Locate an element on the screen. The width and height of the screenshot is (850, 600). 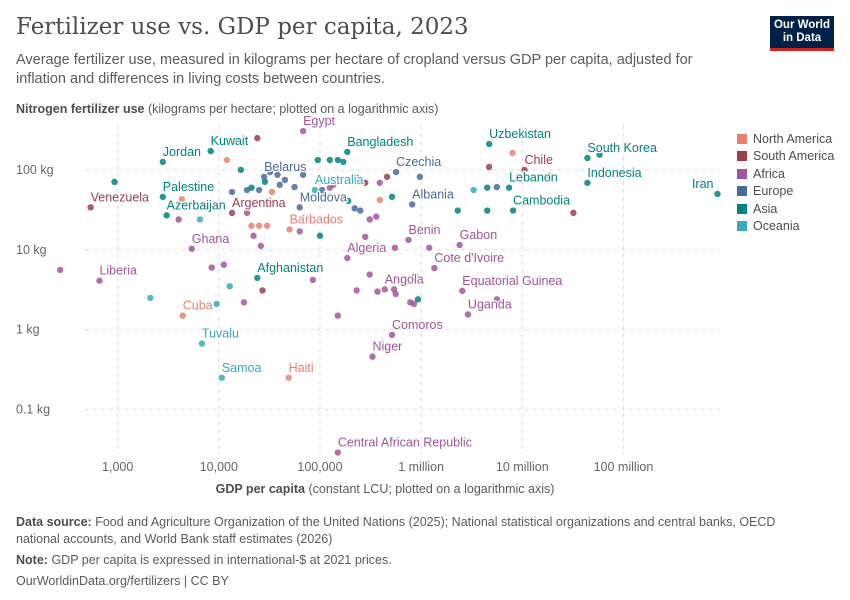
legend-swatch is located at coordinates (742, 156).